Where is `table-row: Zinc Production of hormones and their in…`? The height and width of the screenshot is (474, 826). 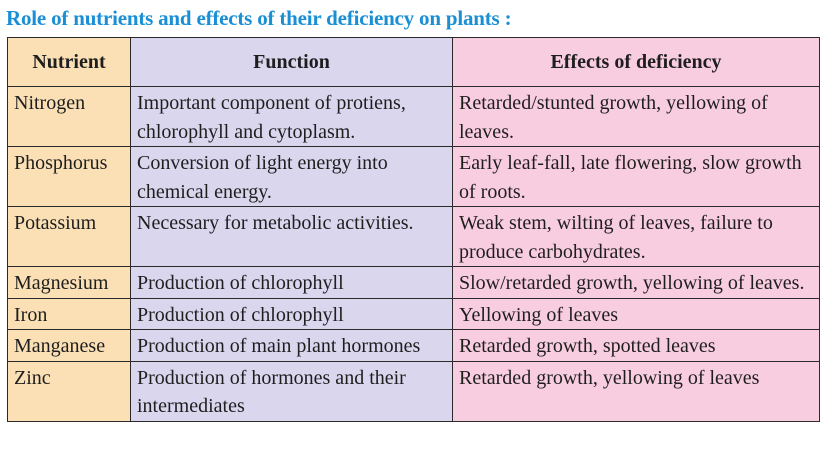
table-row: Zinc Production of hormones and their in… is located at coordinates (413, 391).